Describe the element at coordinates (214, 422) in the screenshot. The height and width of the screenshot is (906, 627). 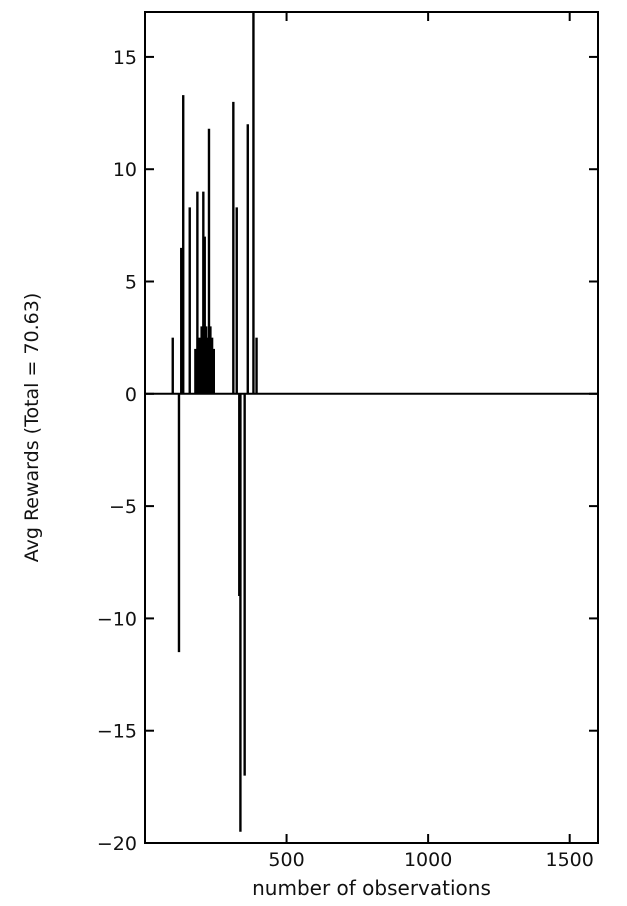
I see `bar-group` at that location.